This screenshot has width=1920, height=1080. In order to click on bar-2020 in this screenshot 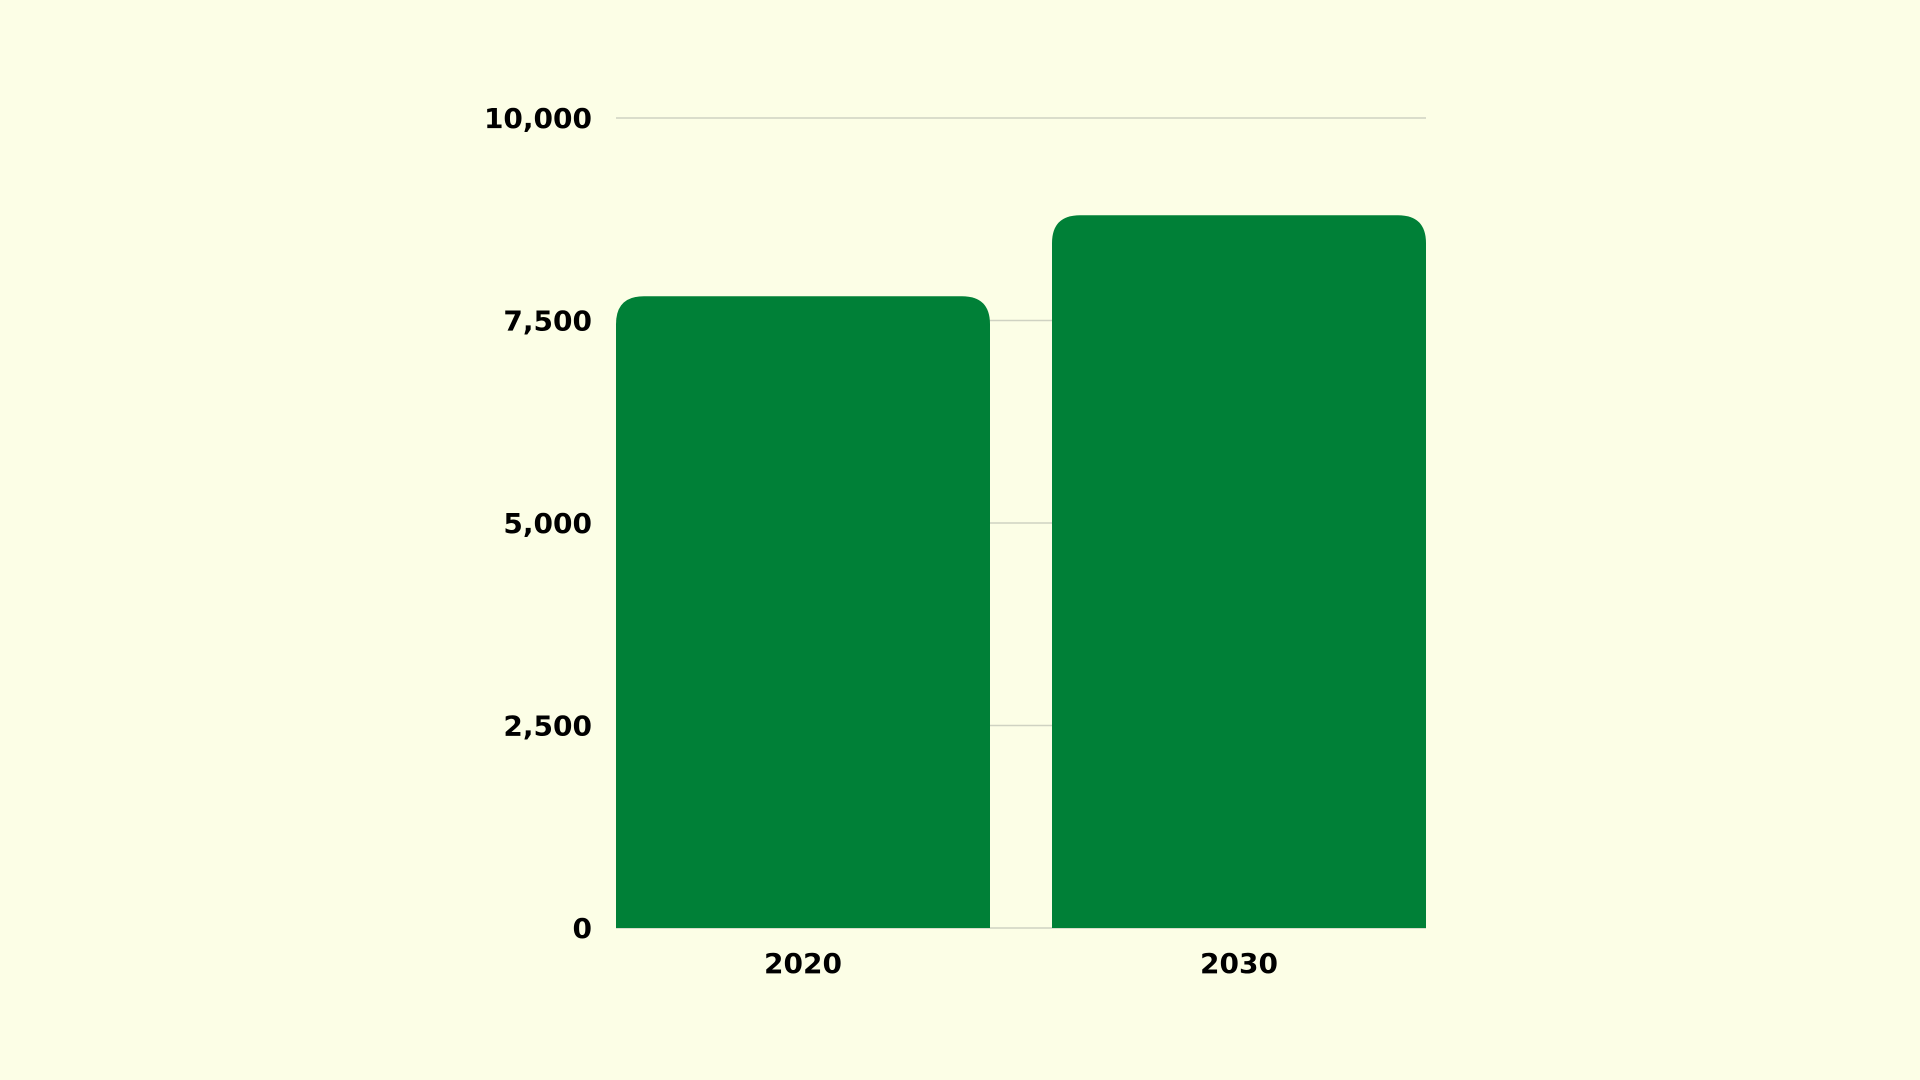, I will do `click(803, 612)`.